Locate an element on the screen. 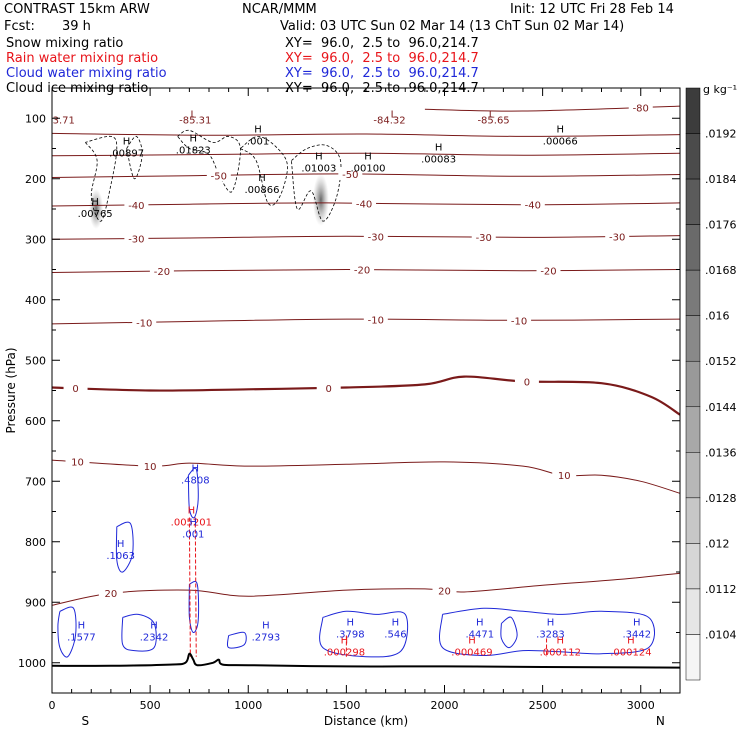  contour-label: 20 is located at coordinates (111, 594).